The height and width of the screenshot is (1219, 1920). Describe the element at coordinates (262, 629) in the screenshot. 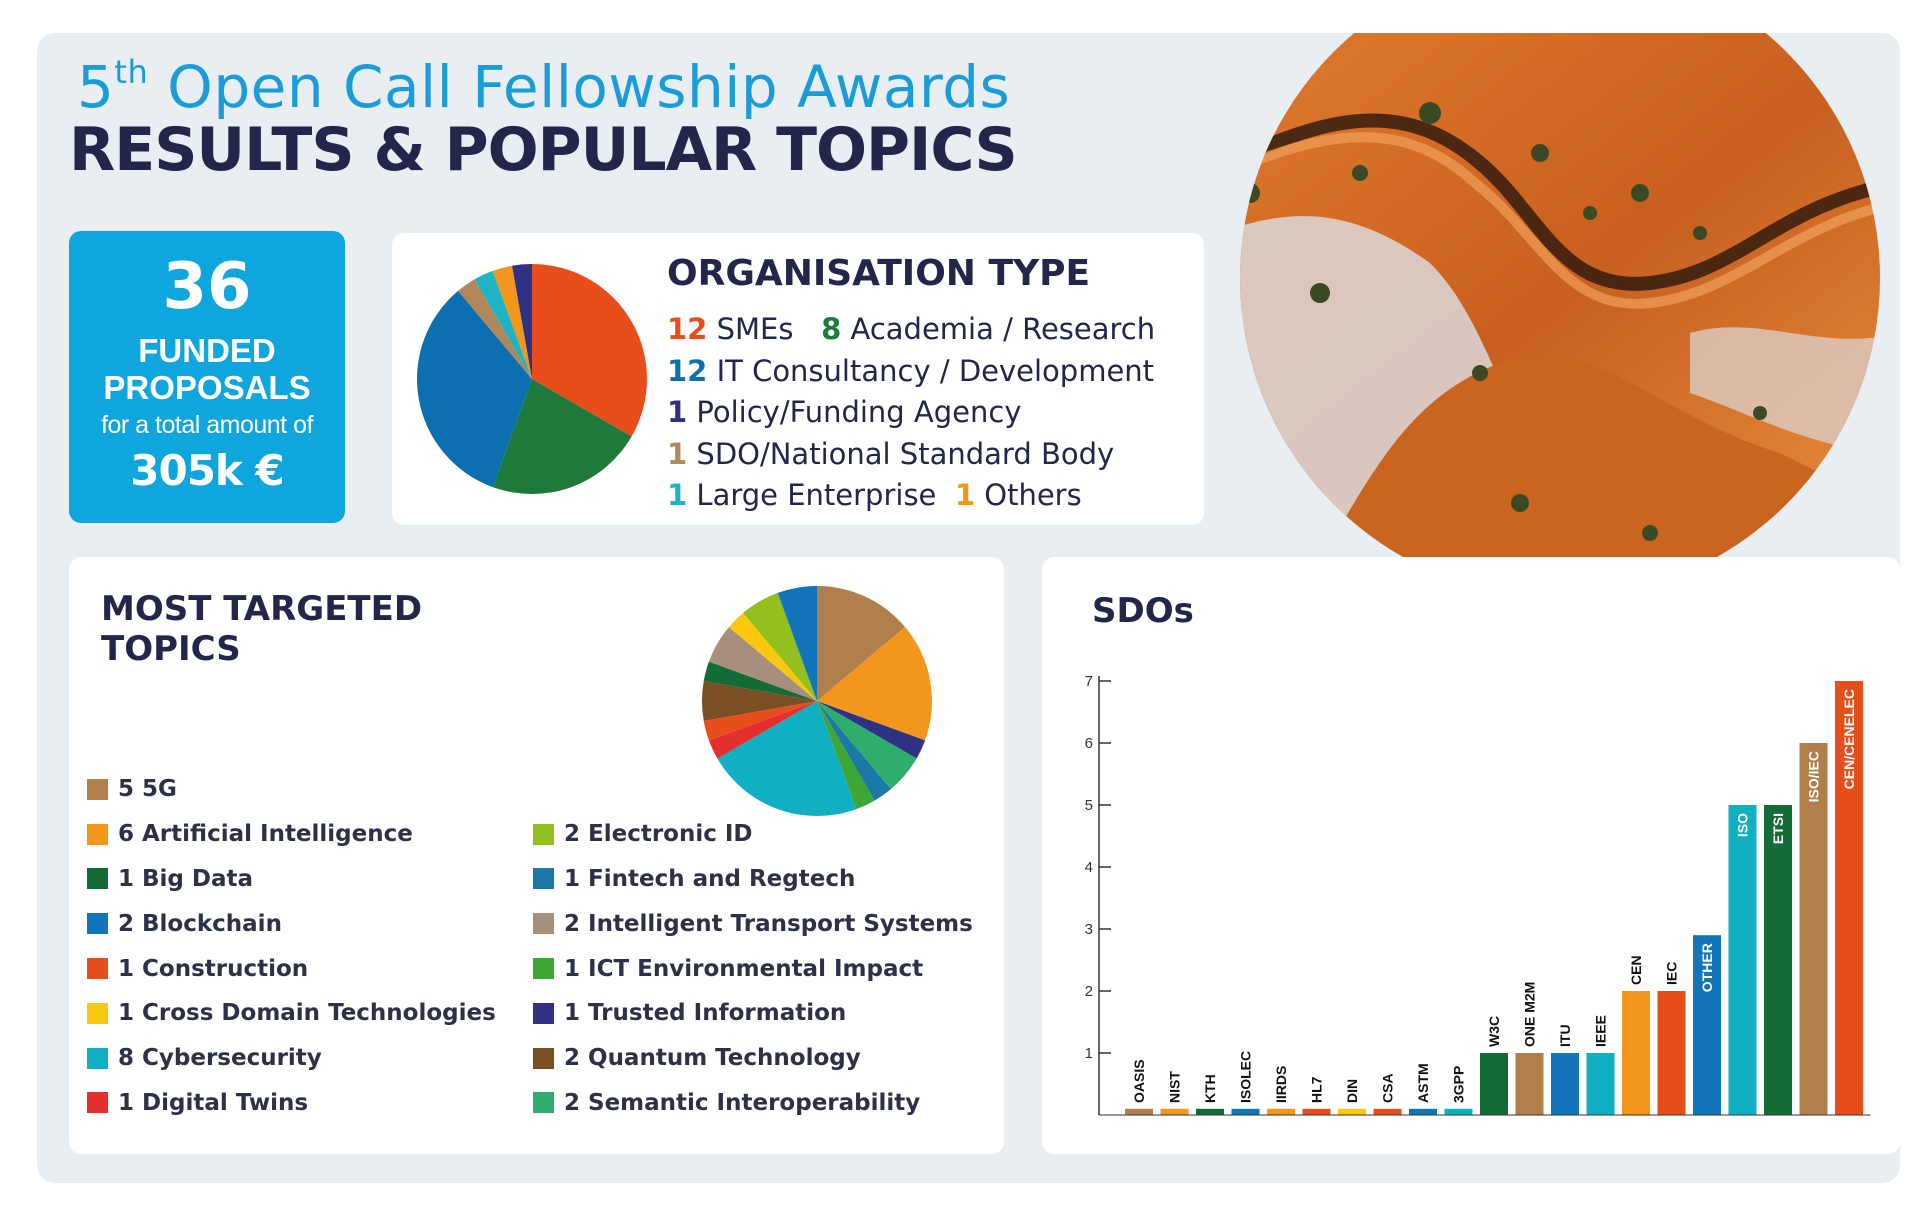

I see `topics-title: MOST TARGETED TOPICS` at that location.